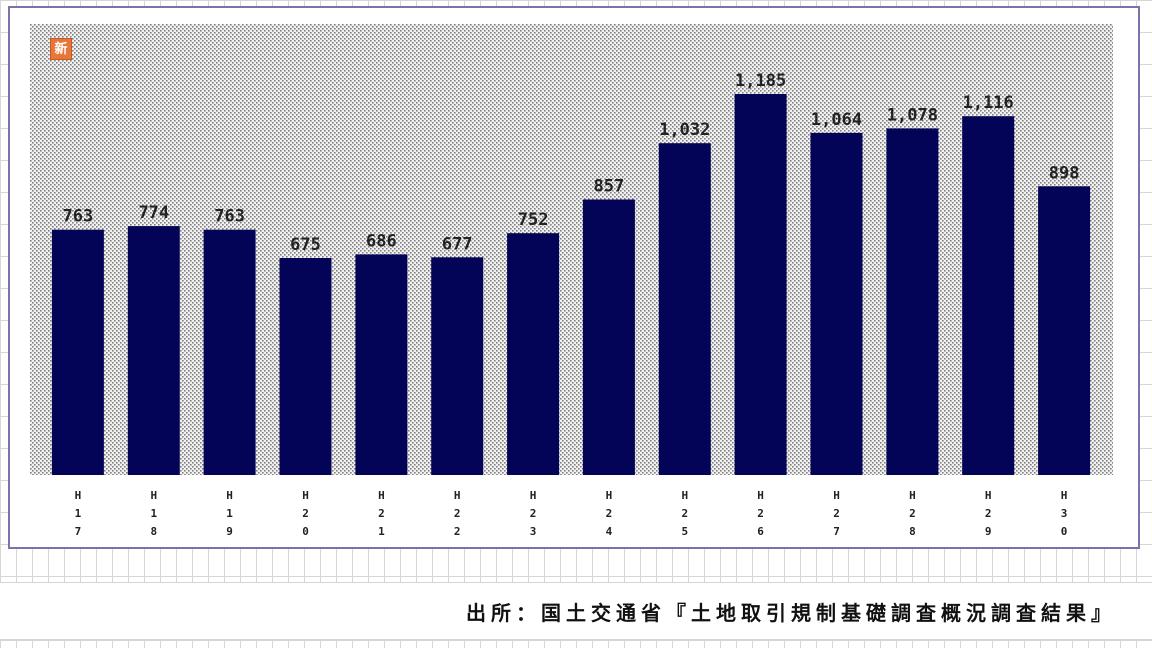  Describe the element at coordinates (609, 187) in the screenshot. I see `value-label-H24: 857` at that location.